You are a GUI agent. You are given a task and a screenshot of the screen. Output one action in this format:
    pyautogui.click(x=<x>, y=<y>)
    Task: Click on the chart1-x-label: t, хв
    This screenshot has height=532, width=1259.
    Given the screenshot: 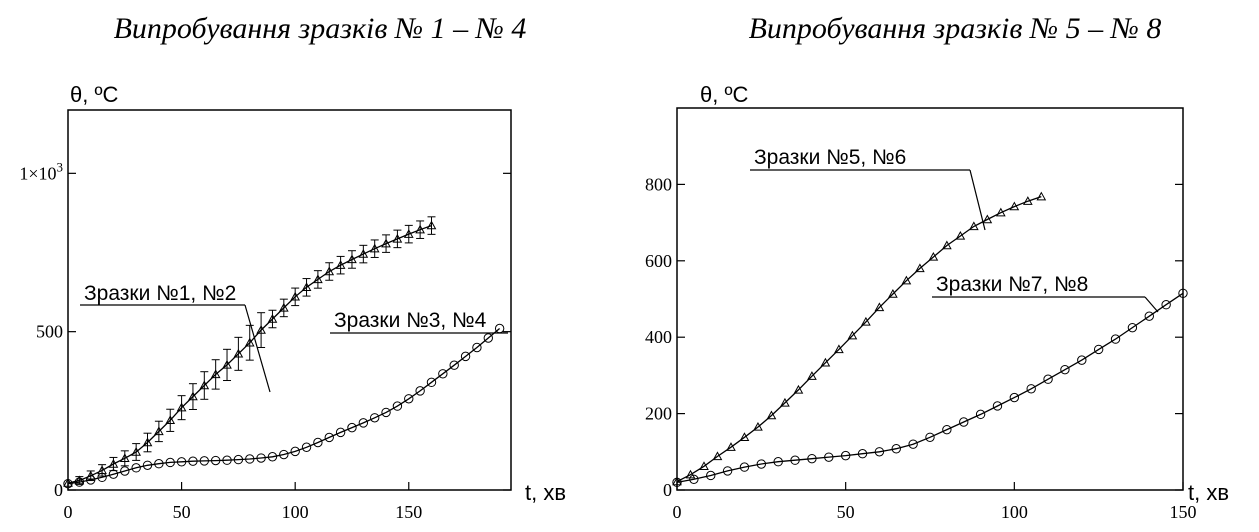 What is the action you would take?
    pyautogui.click(x=545, y=492)
    